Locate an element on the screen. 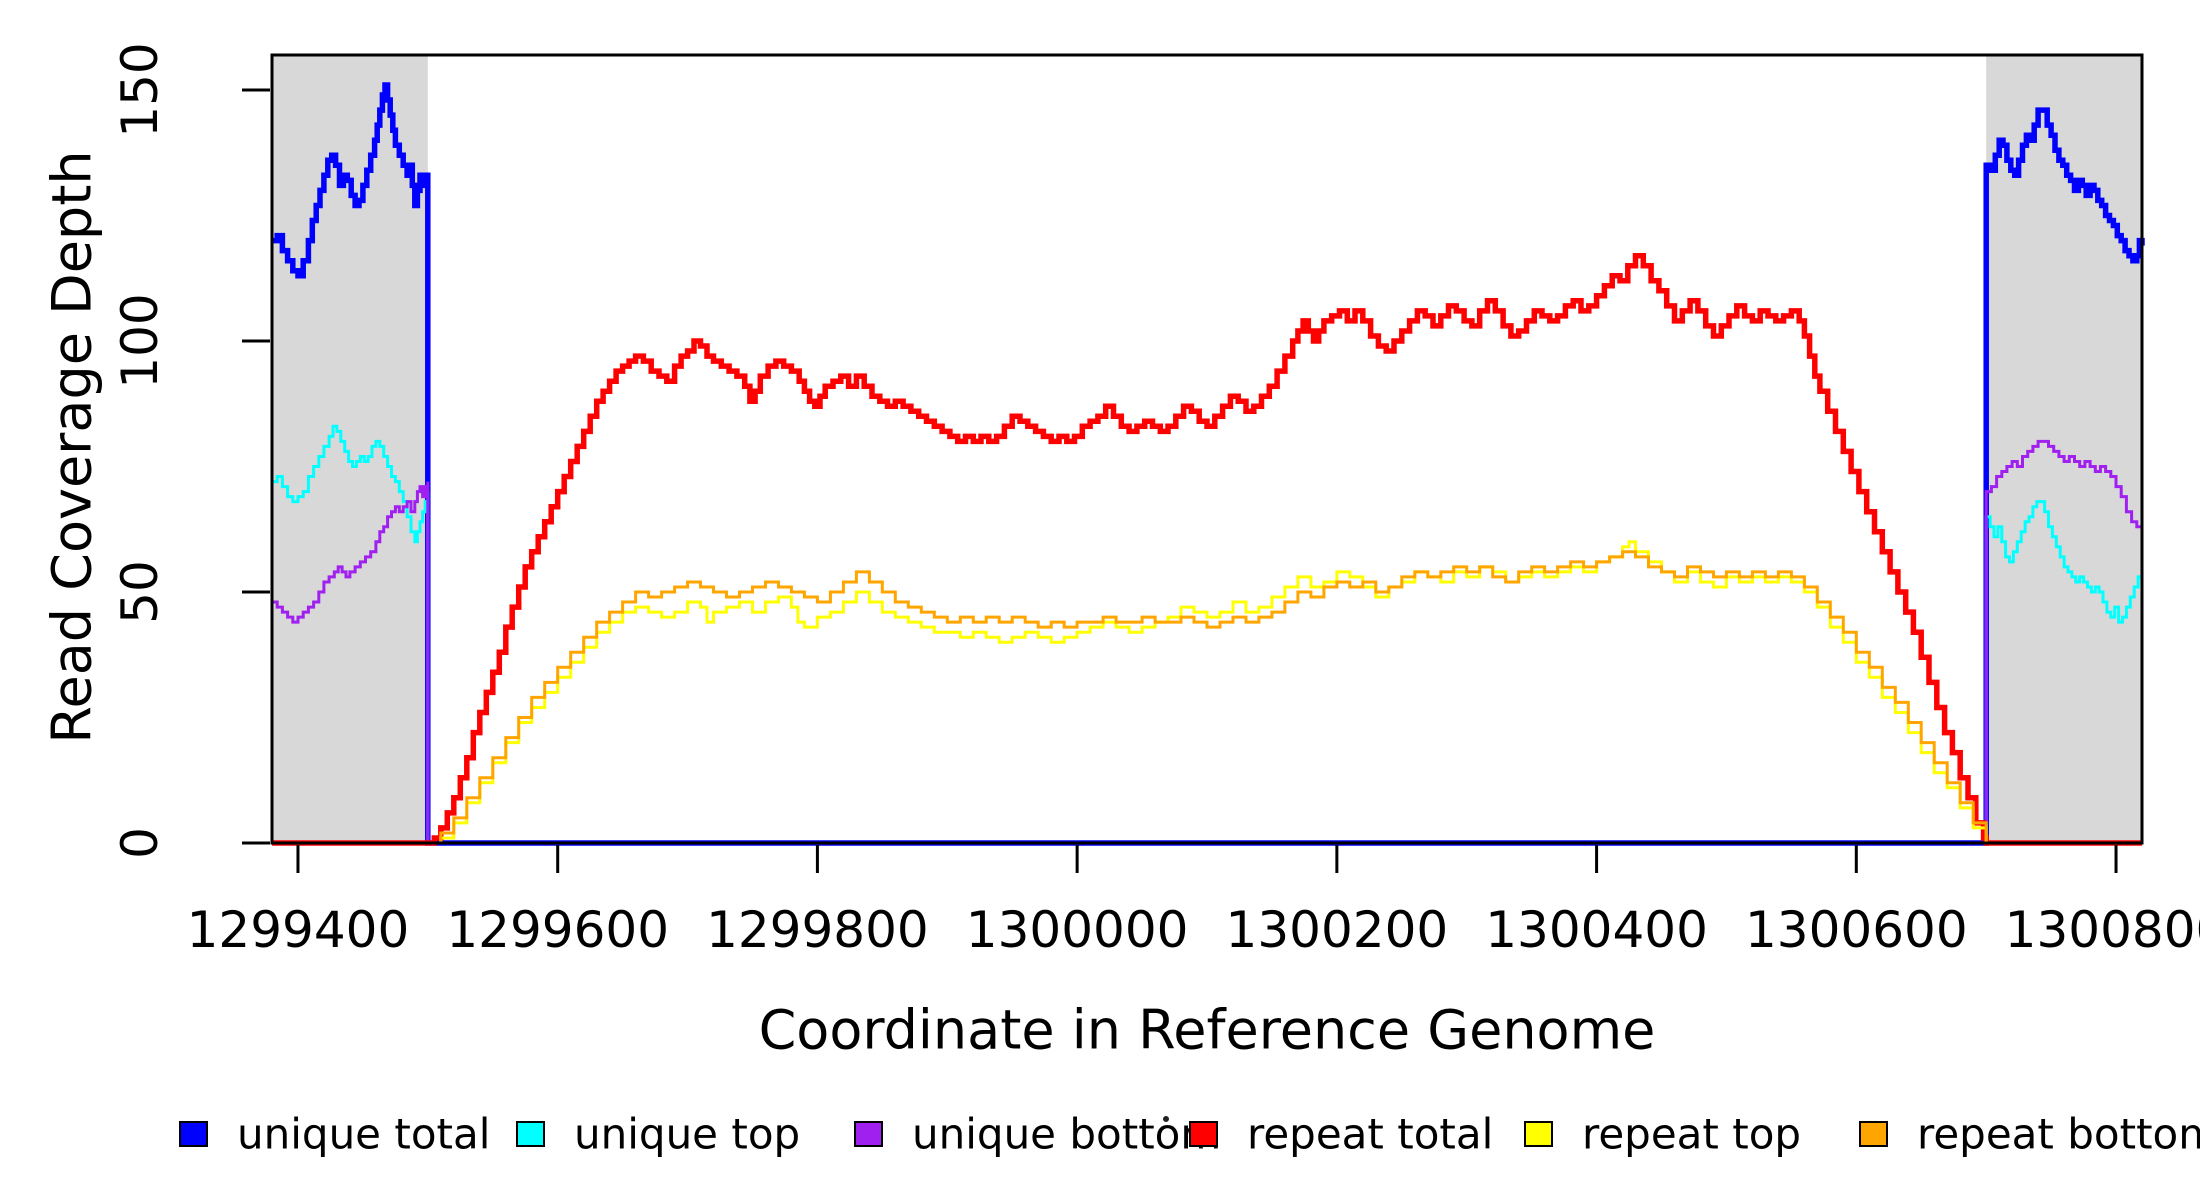 The width and height of the screenshot is (2200, 1200). x-axis-tick-label: 1300400 is located at coordinates (1596, 930).